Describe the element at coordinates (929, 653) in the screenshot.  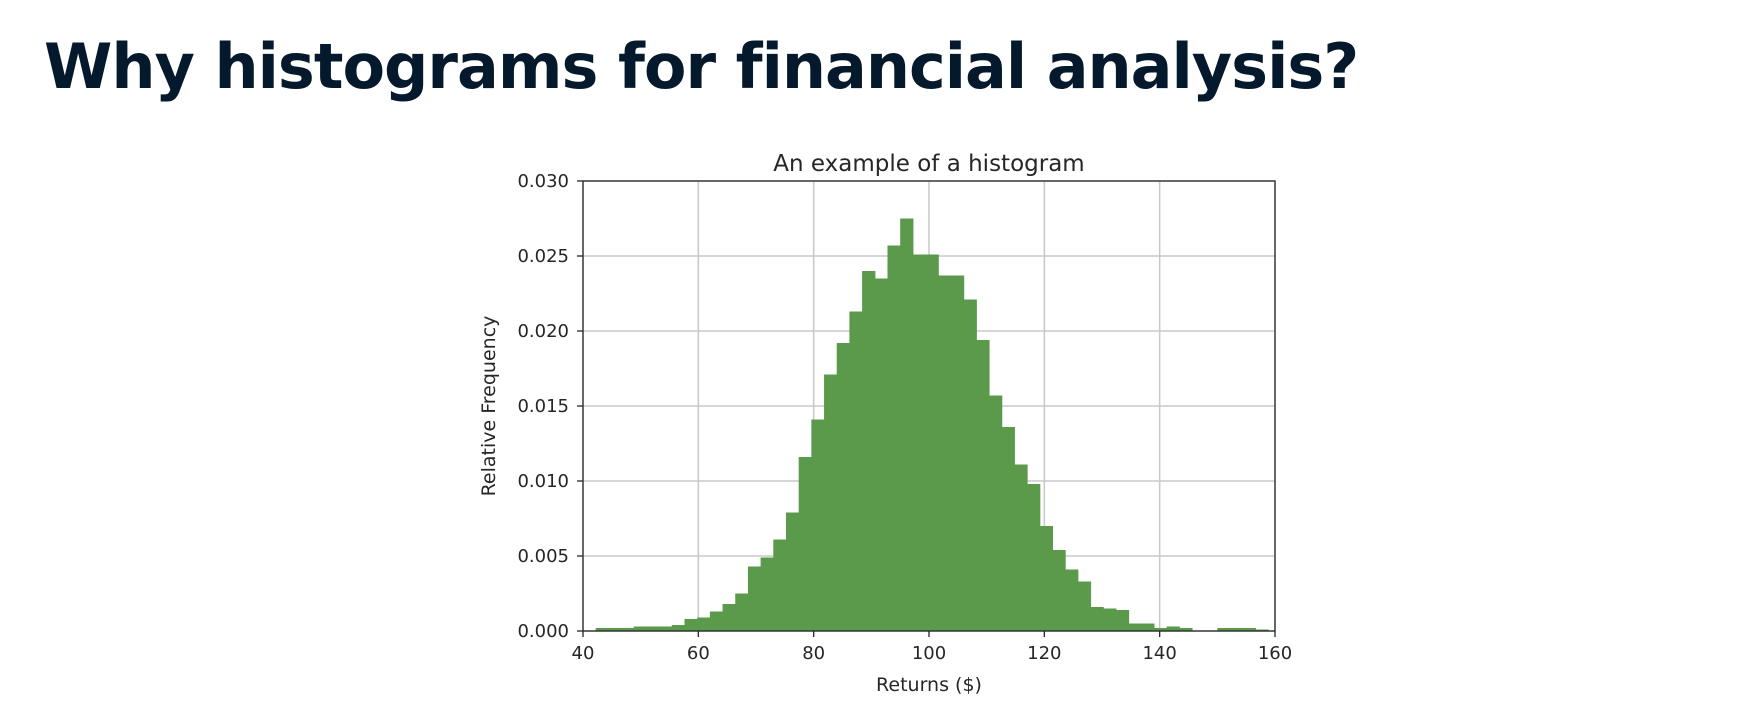
I see `x-tick-label: 100` at that location.